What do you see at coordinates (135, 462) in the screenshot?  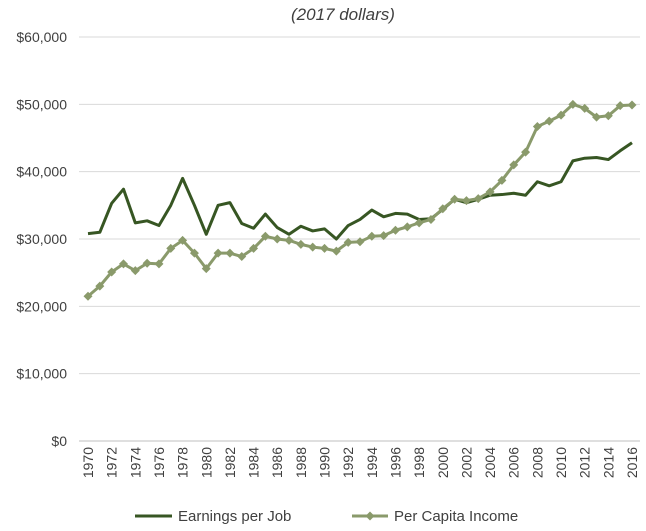 I see `x-tick-label: 1974` at bounding box center [135, 462].